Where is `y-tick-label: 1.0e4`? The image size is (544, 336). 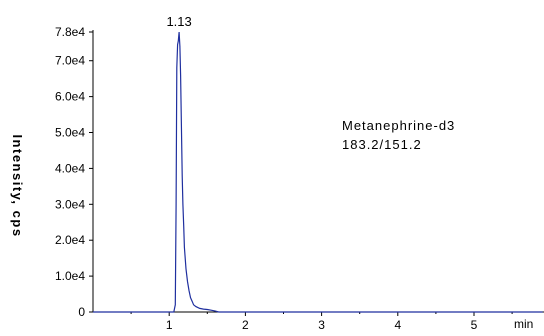
y-tick-label: 1.0e4 is located at coordinates (70, 276).